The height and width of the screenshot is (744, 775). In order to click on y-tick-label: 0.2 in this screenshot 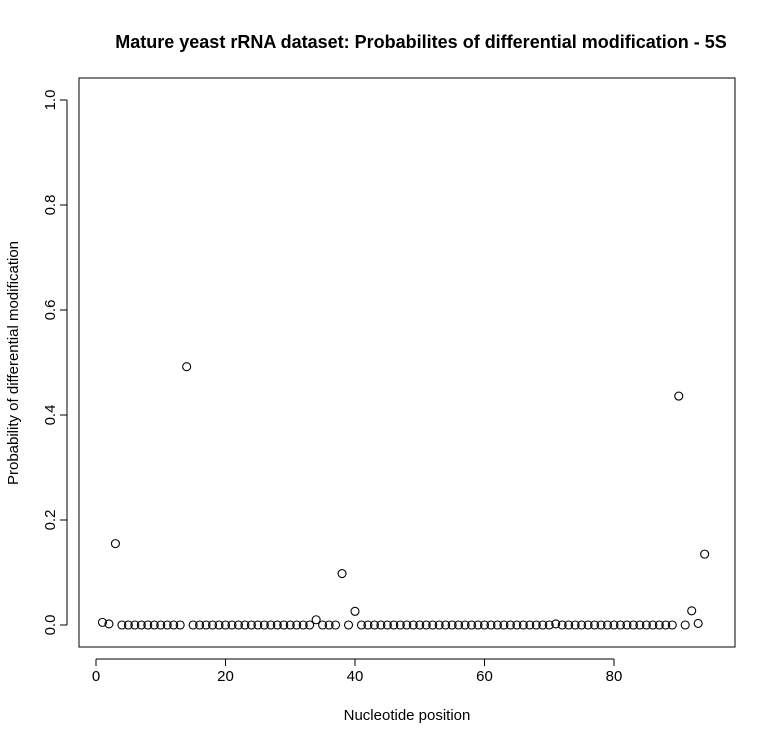, I will do `click(50, 520)`.